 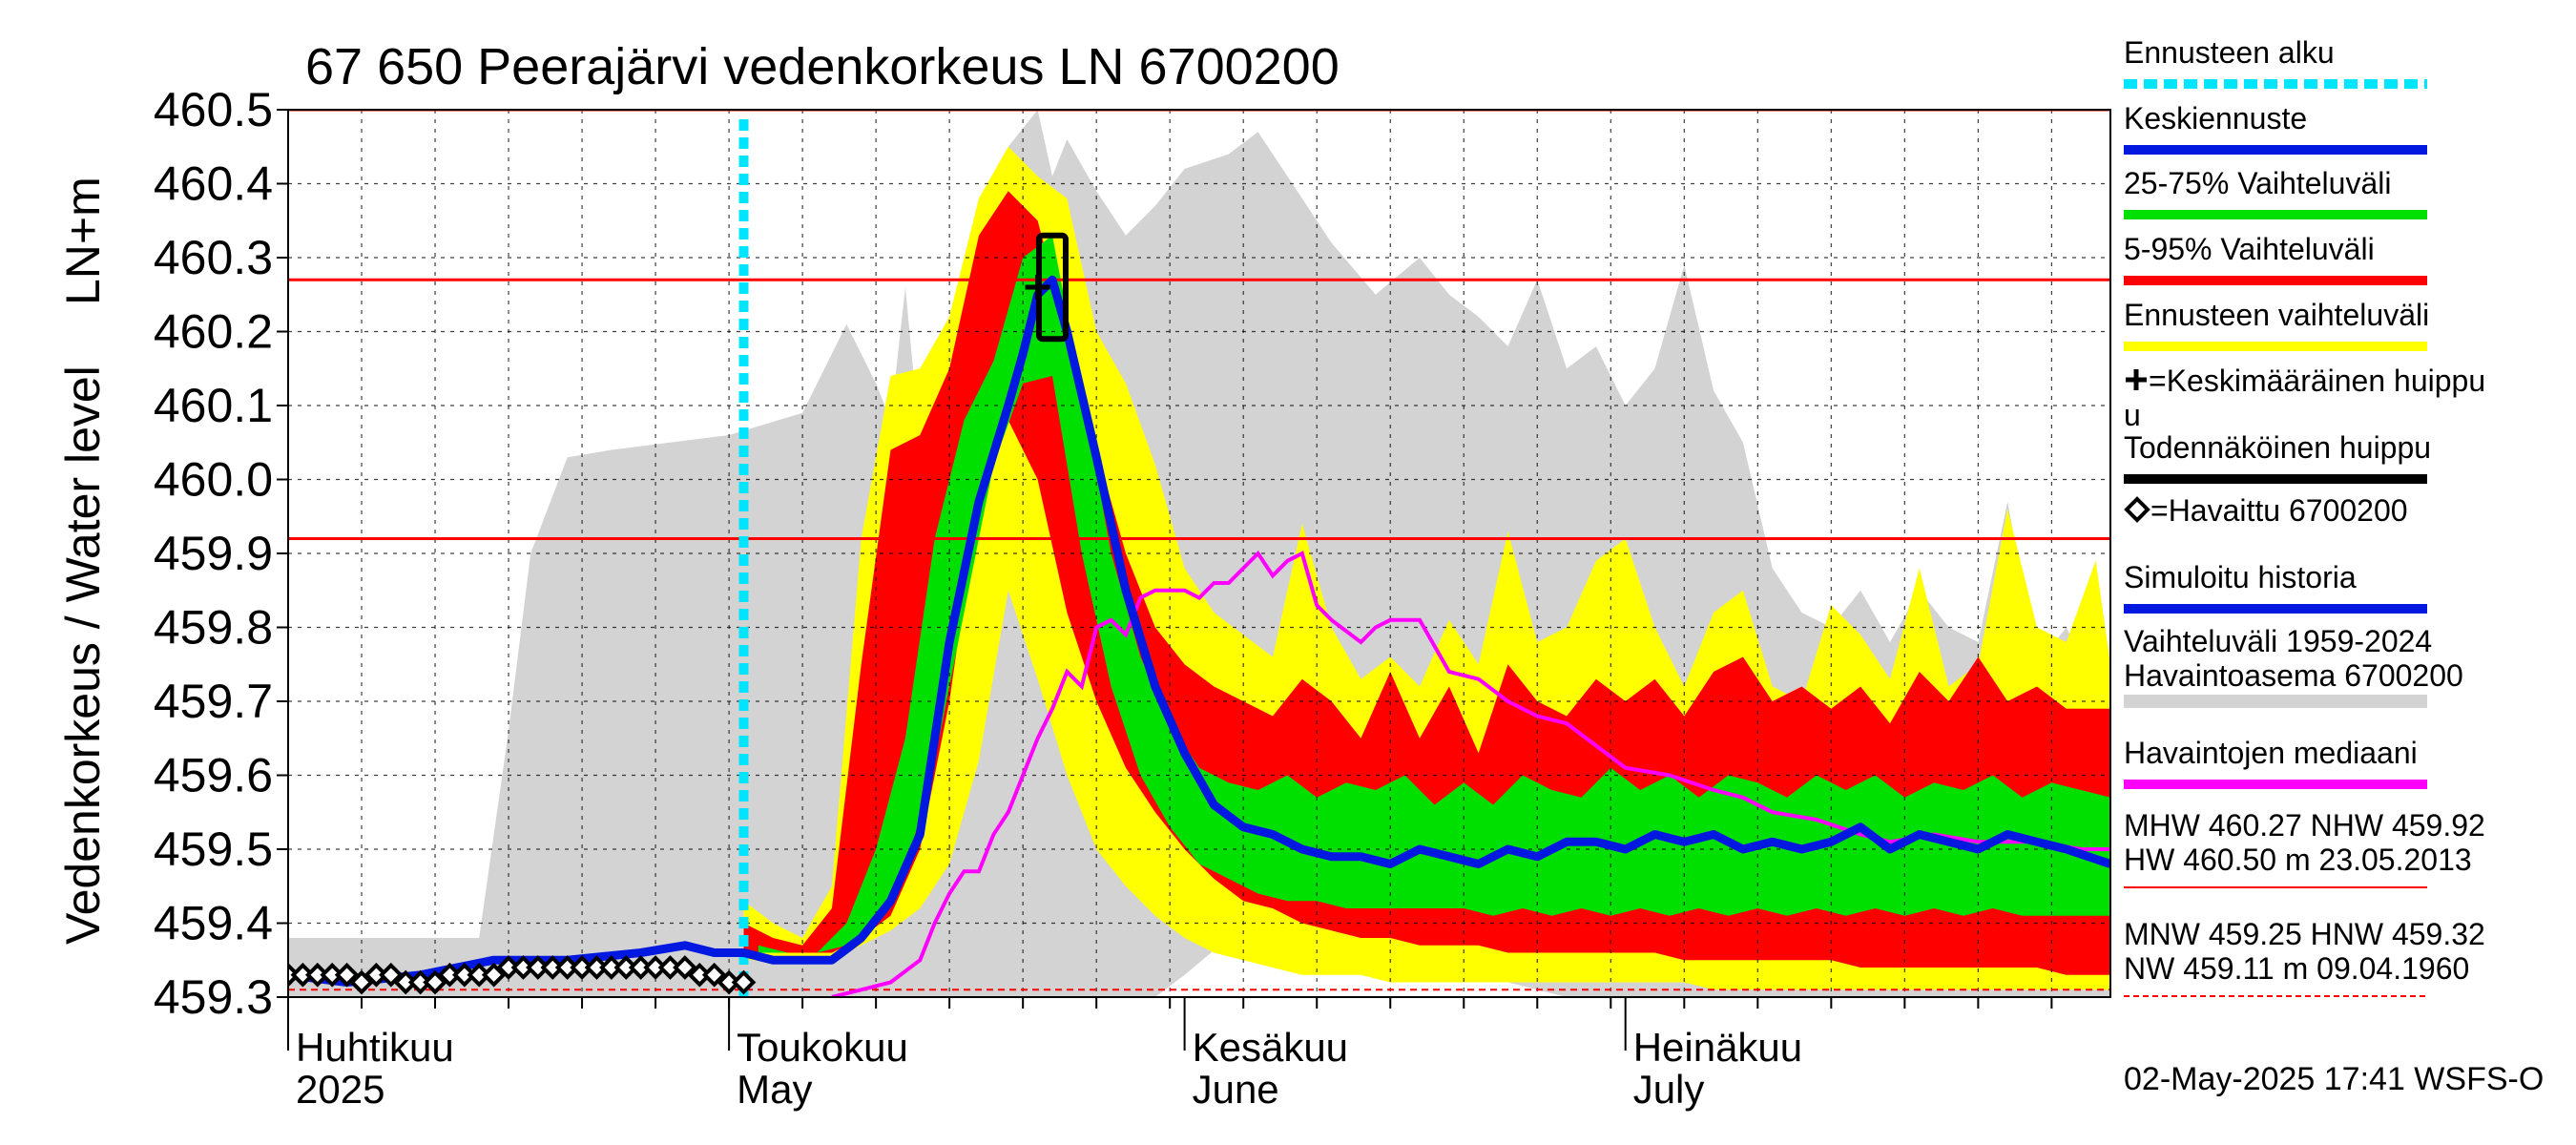 What do you see at coordinates (213, 702) in the screenshot?
I see `y-tick-label: 459.7` at bounding box center [213, 702].